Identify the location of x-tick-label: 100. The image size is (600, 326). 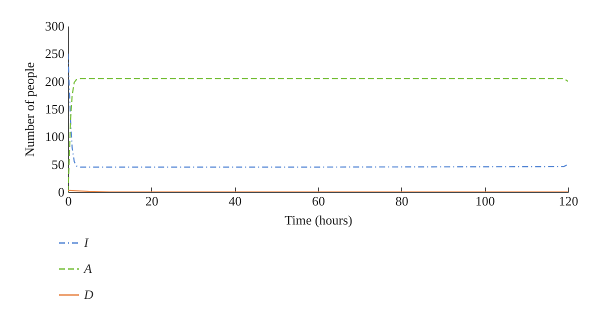
(485, 201).